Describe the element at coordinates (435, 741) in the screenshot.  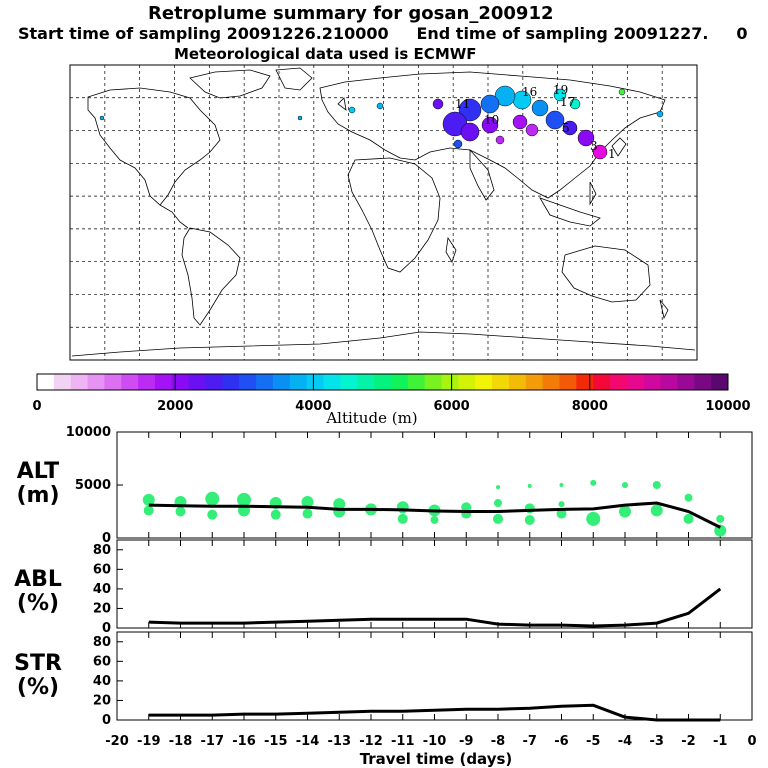
I see `x-tick-label: -10` at that location.